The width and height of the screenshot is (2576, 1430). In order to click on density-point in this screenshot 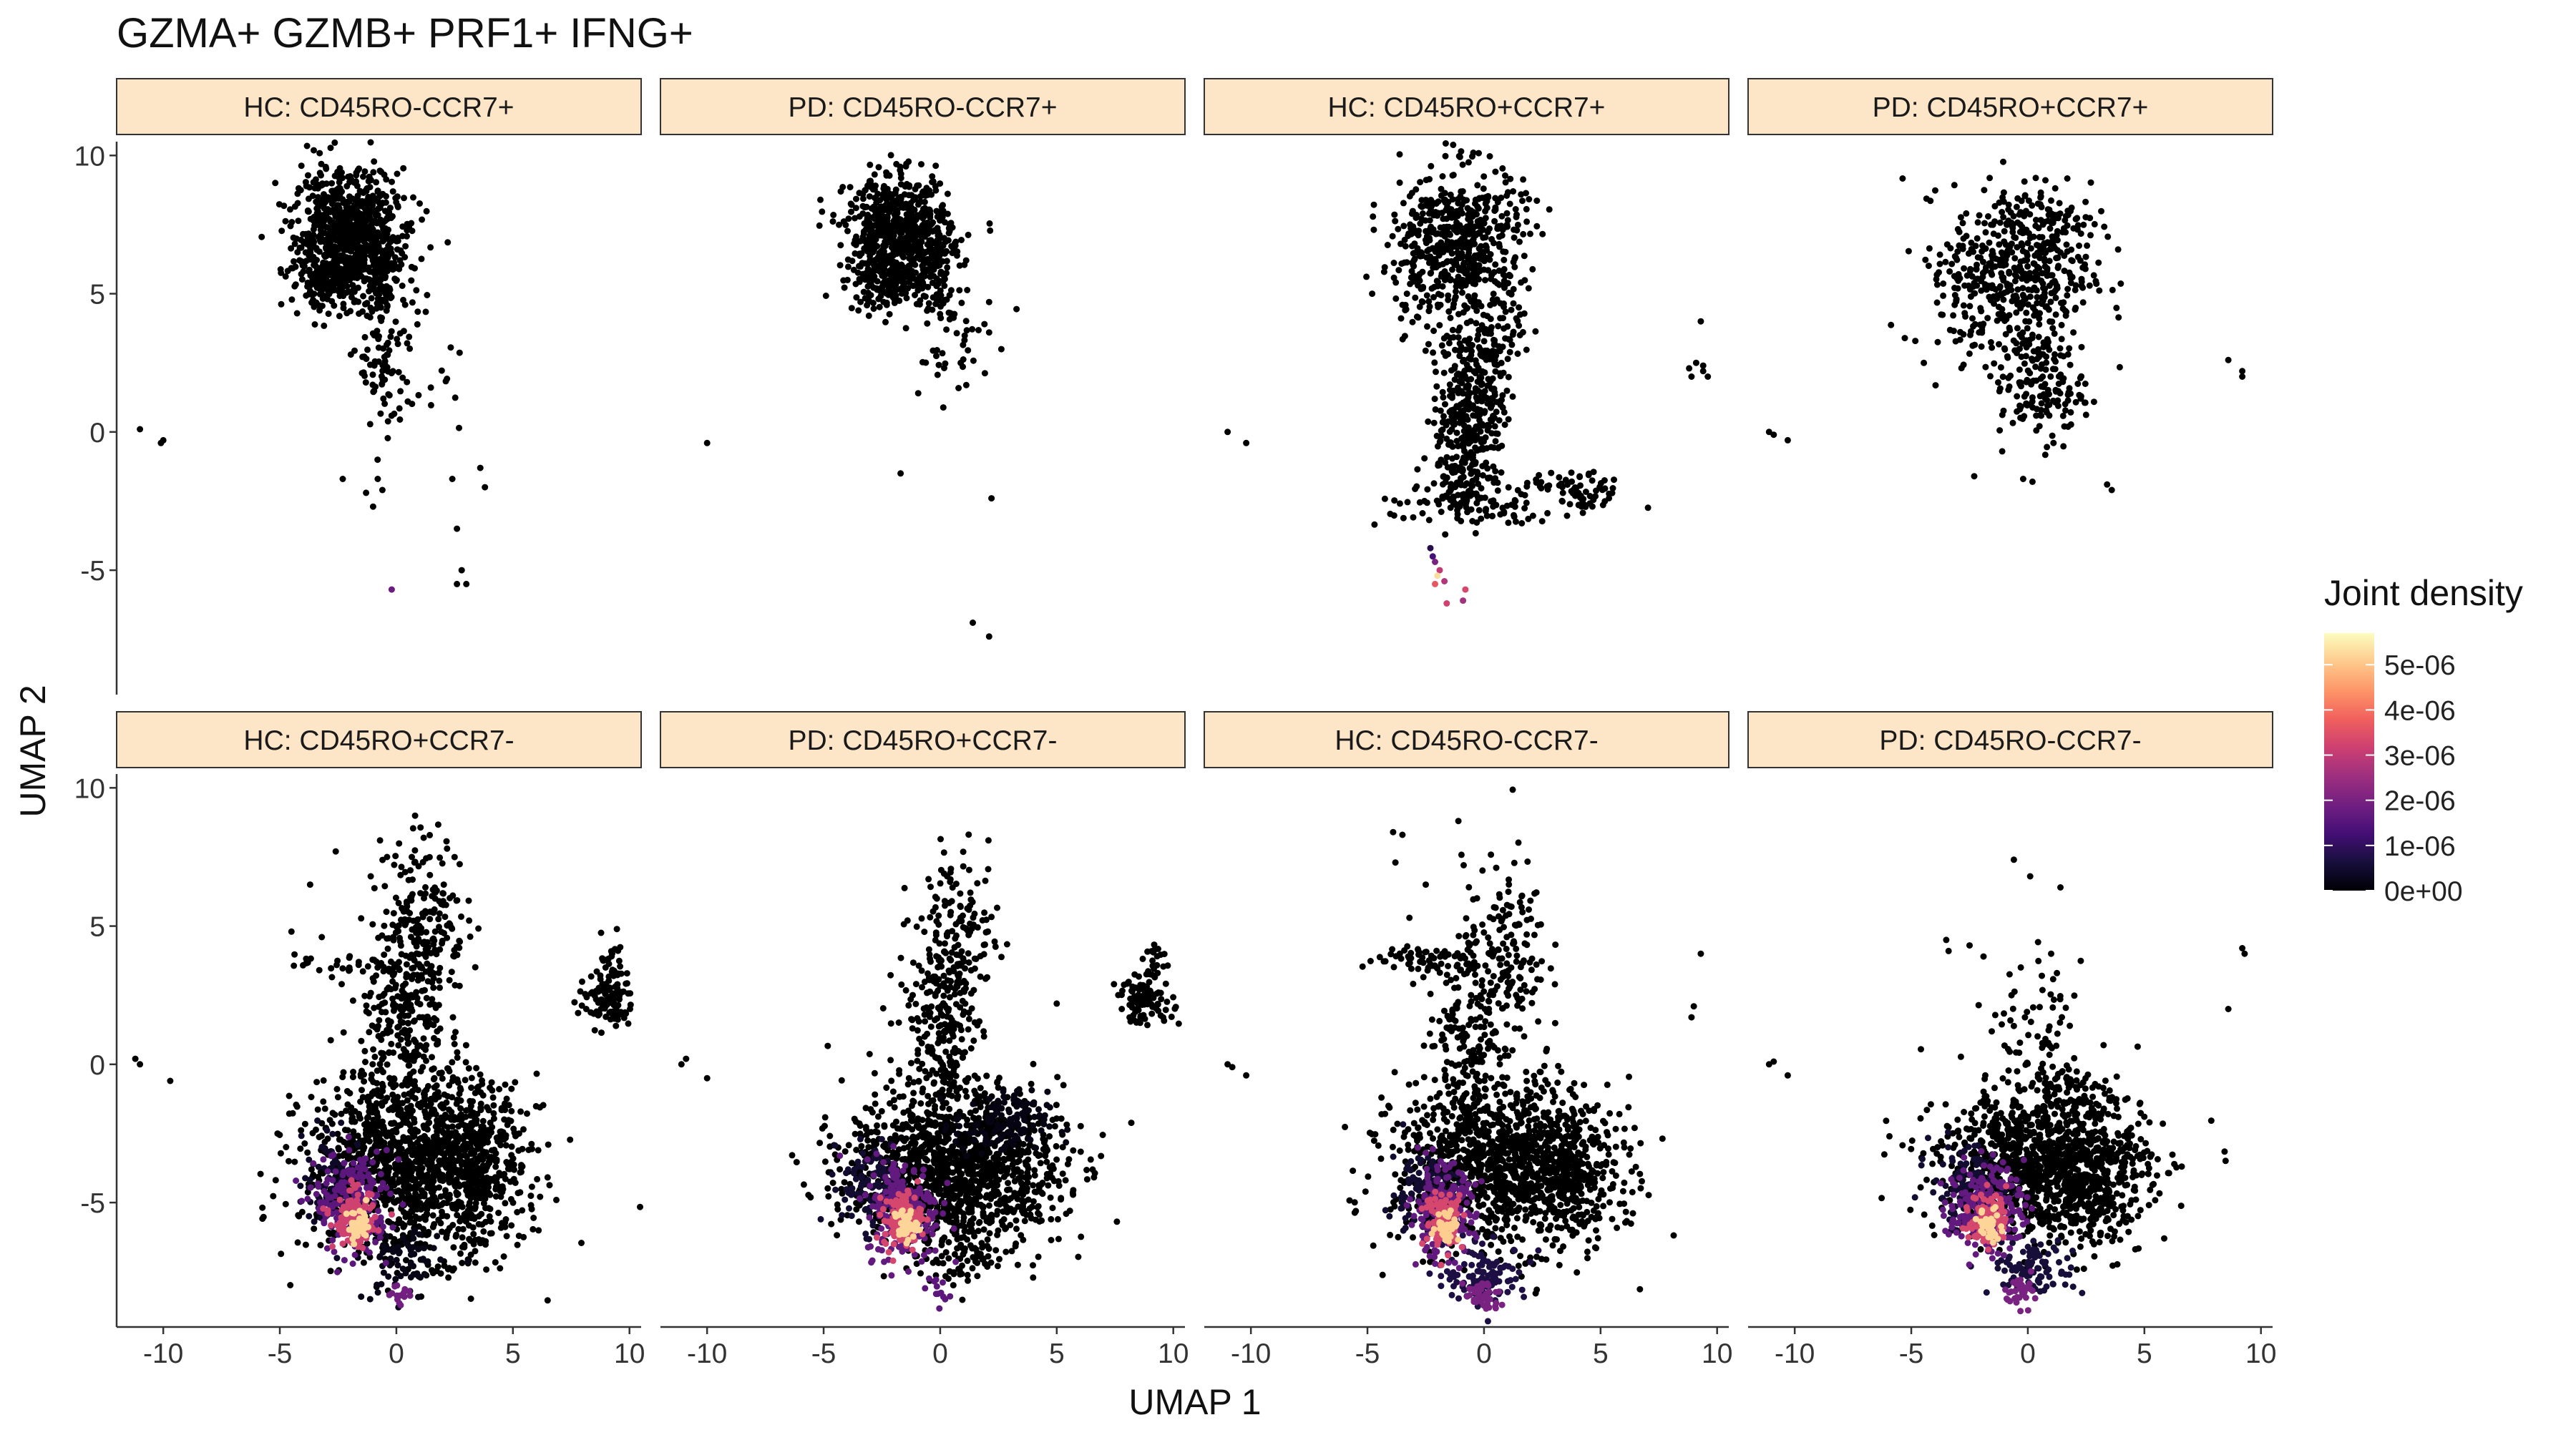, I will do `click(1444, 581)`.